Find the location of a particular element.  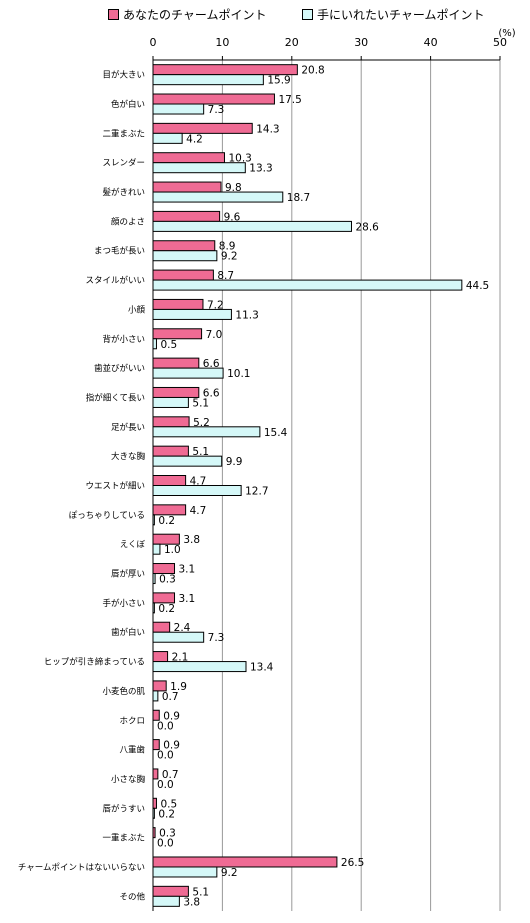

legend: あなたのチャームポイント 手にいれたいチャームポイント is located at coordinates (265, 16).